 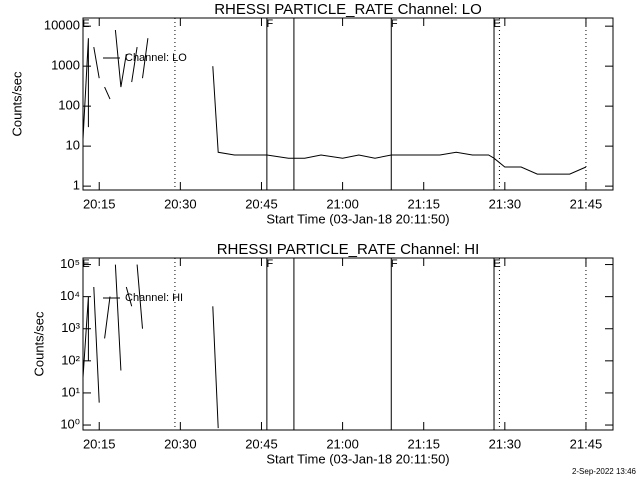 I want to click on legend-label: Channel: HI, so click(x=154, y=298).